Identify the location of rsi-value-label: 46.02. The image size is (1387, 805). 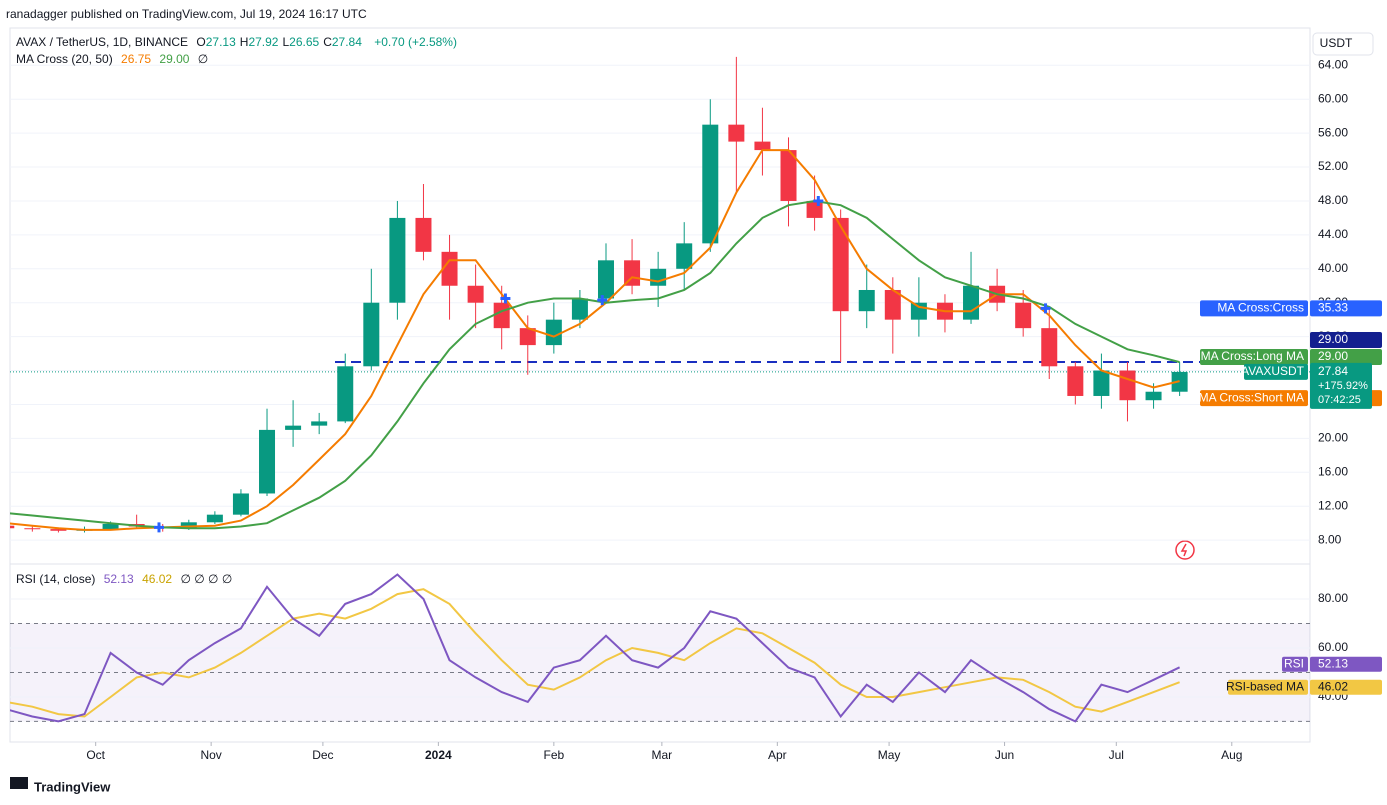
(1333, 686).